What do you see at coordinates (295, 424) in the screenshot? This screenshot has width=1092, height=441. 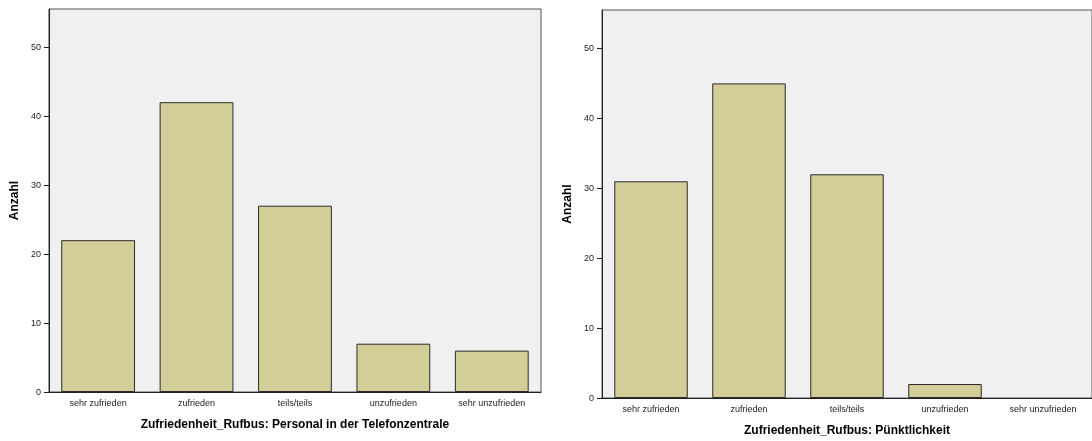 I see `x-axis-title: Zufriedenheit_Rufbus: Personal in der Telefonzentrale` at bounding box center [295, 424].